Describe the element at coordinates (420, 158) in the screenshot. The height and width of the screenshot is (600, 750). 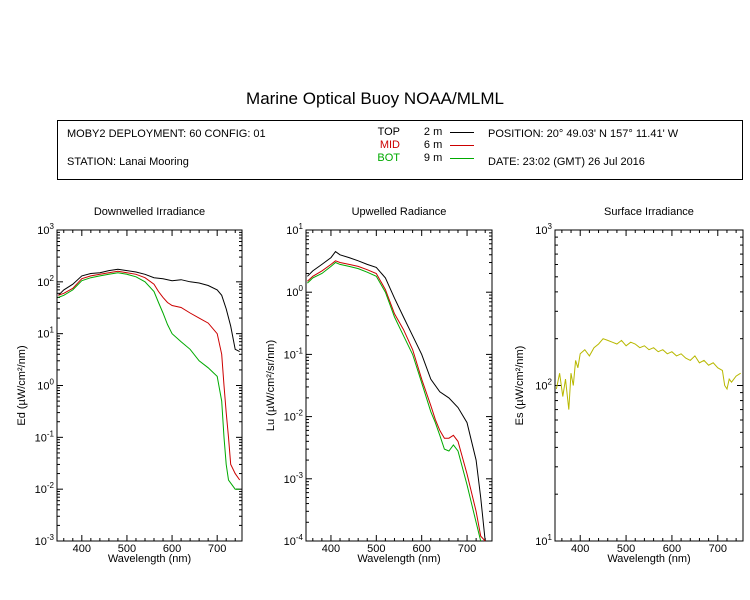
I see `legend-item-bot: BOT 9 m` at that location.